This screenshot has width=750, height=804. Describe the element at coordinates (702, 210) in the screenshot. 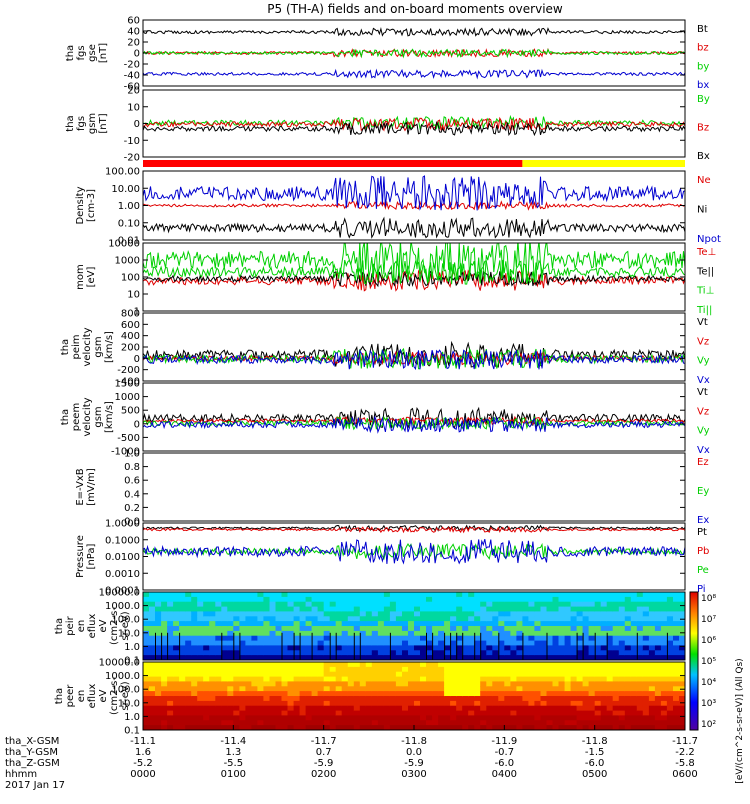

I see `legend-label: Ni` at that location.